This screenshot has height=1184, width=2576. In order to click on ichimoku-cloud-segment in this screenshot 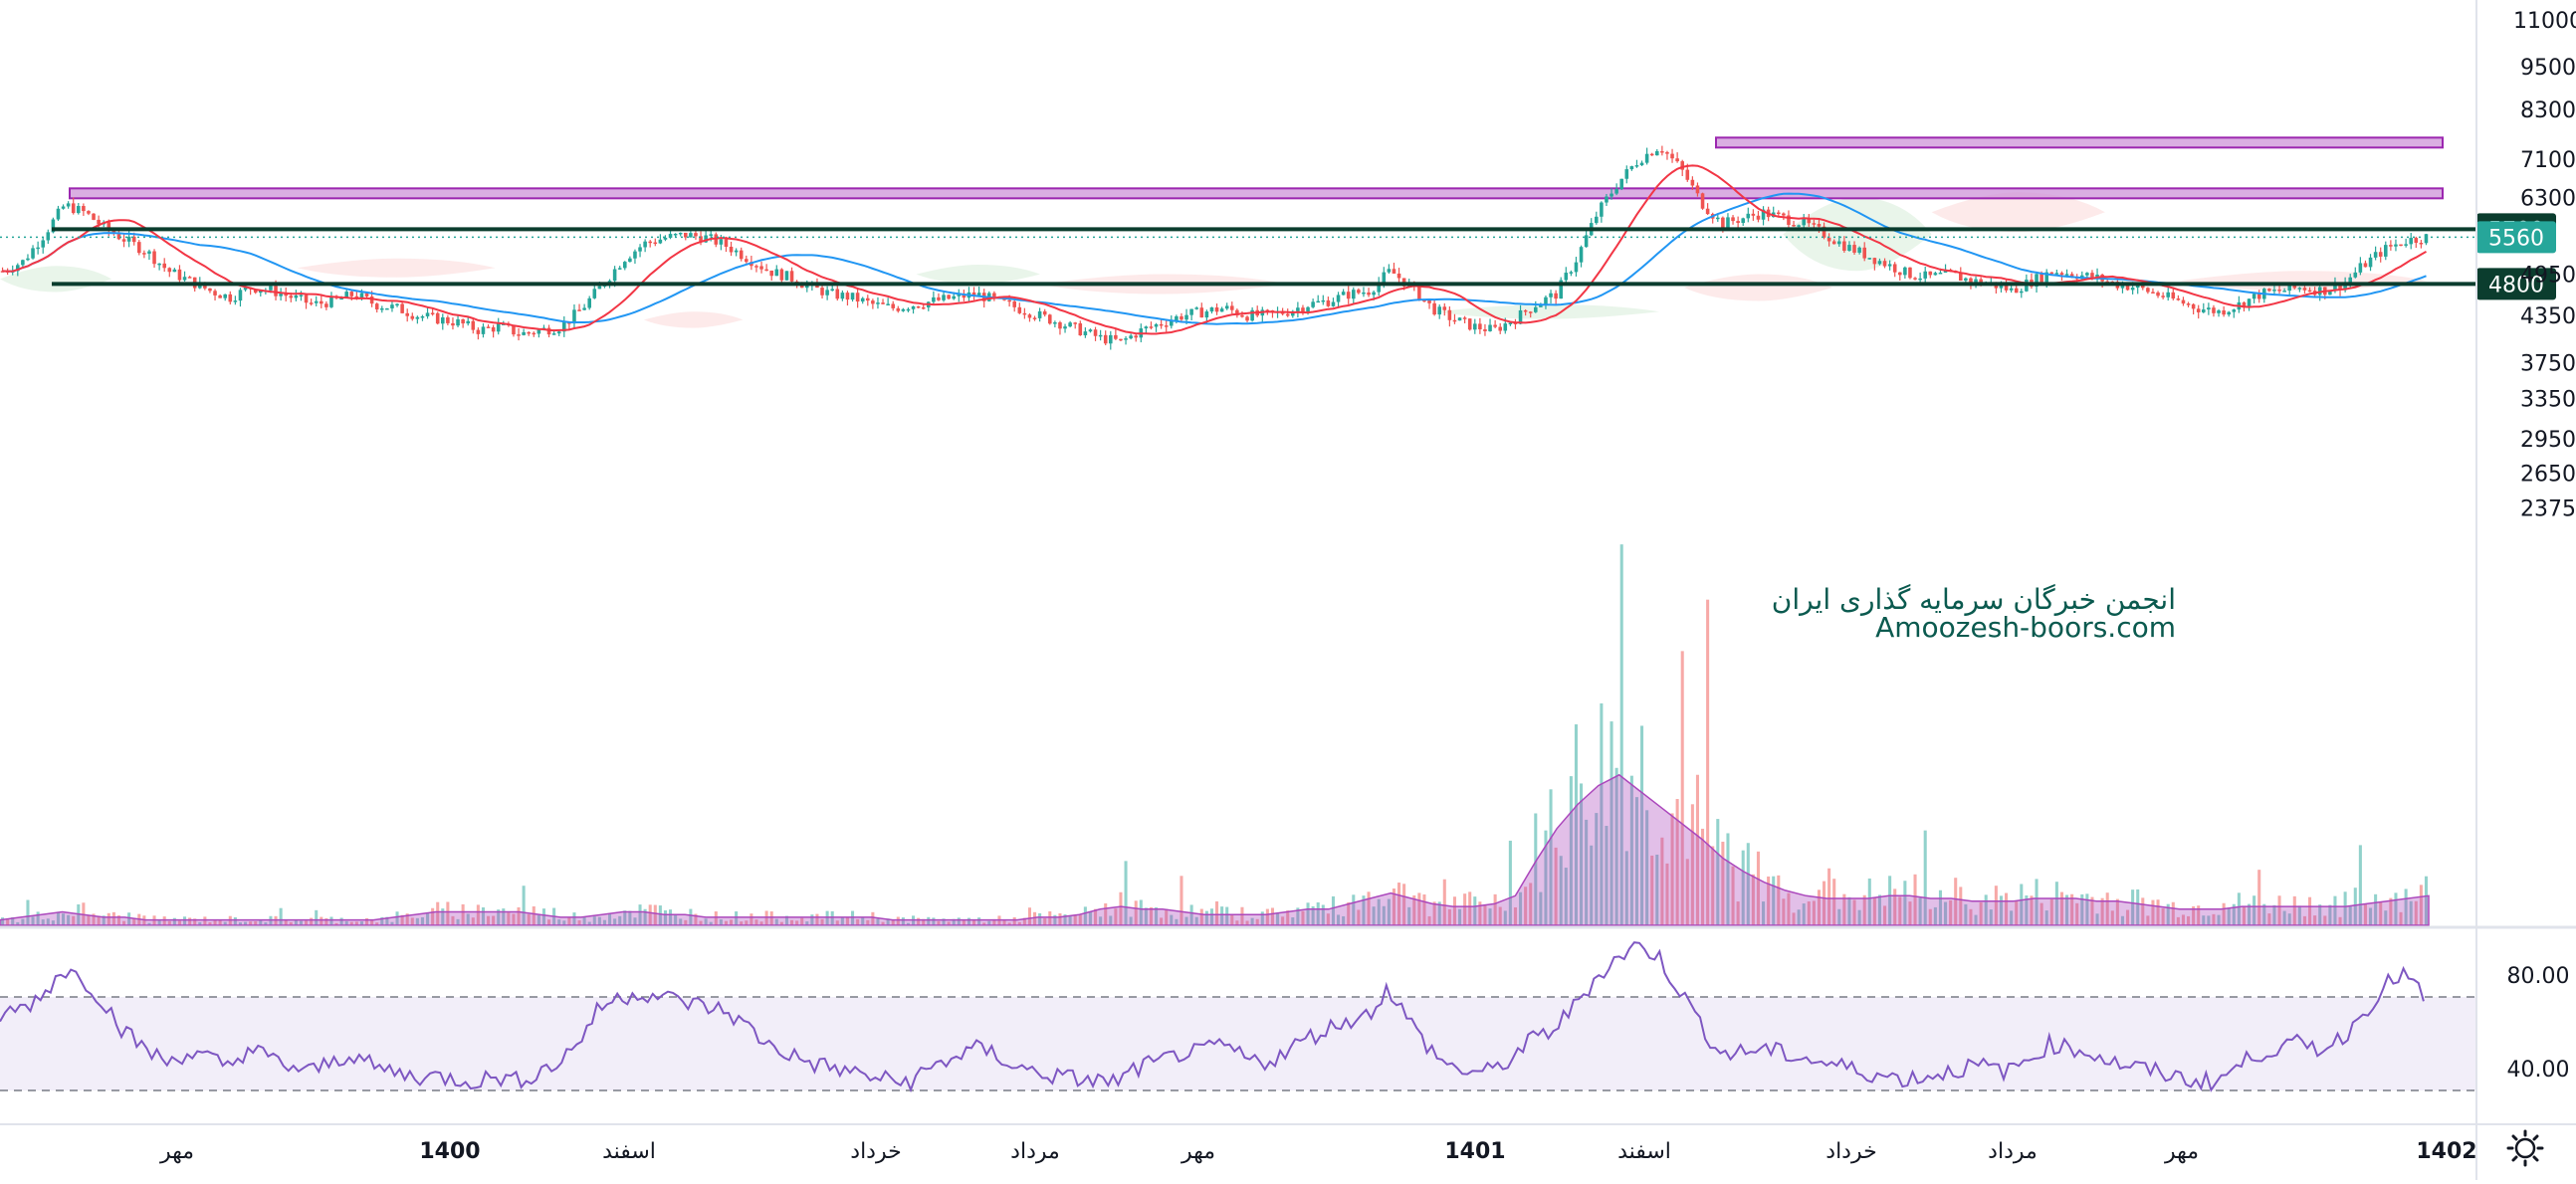, I will do `click(1857, 234)`.